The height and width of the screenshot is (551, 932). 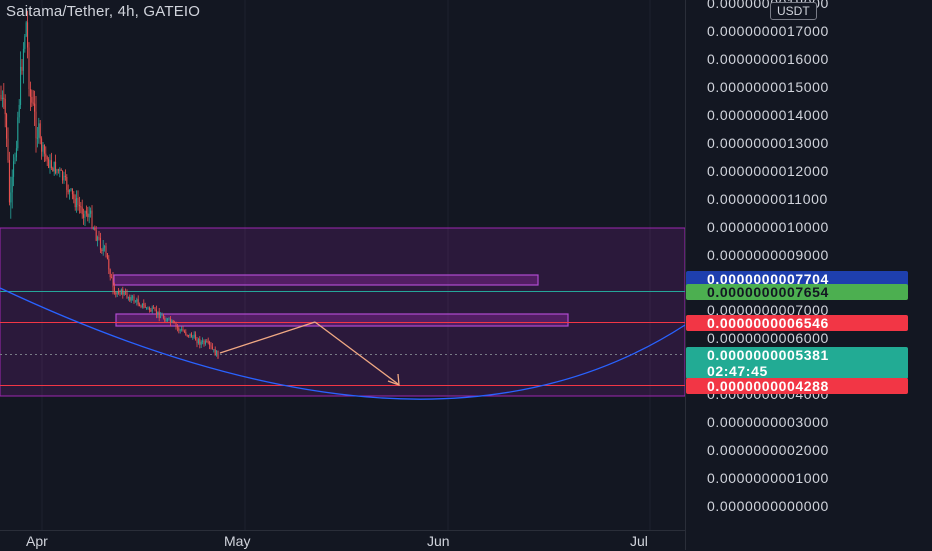 I want to click on projection-path, so click(x=309, y=353).